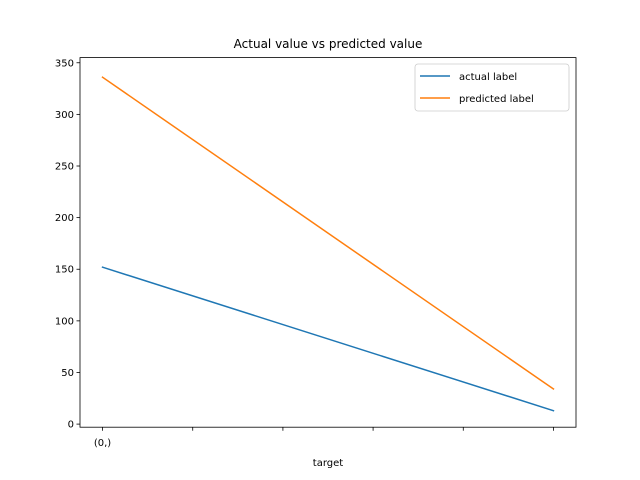  What do you see at coordinates (64, 63) in the screenshot?
I see `y-tick-label: 350` at bounding box center [64, 63].